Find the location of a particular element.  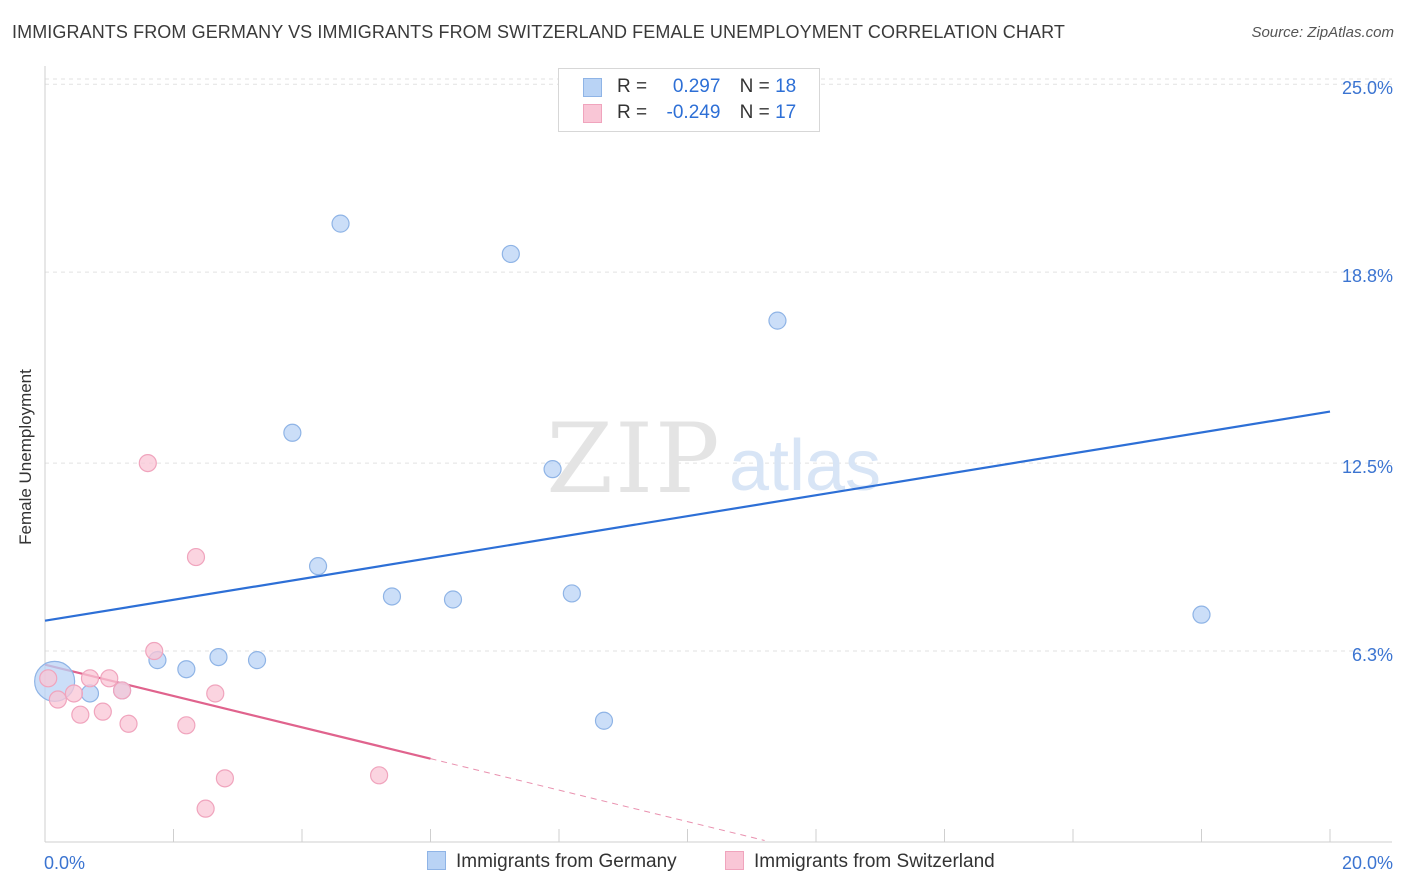

legend-item-germany: Immigrants from Germany is located at coordinates (552, 862).